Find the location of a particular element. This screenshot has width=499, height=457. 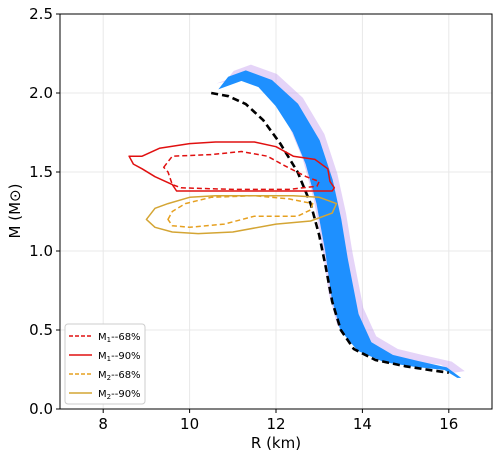

legend-entry: M2--90% is located at coordinates (119, 395).